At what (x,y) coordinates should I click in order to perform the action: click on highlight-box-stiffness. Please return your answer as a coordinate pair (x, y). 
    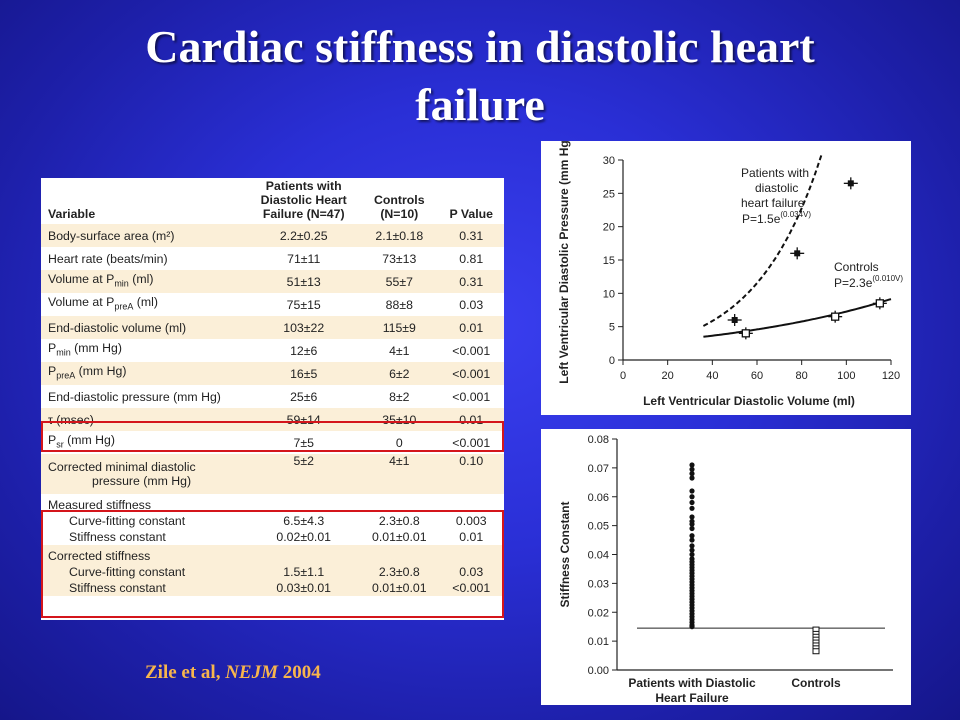
    Looking at the image, I should click on (272, 564).